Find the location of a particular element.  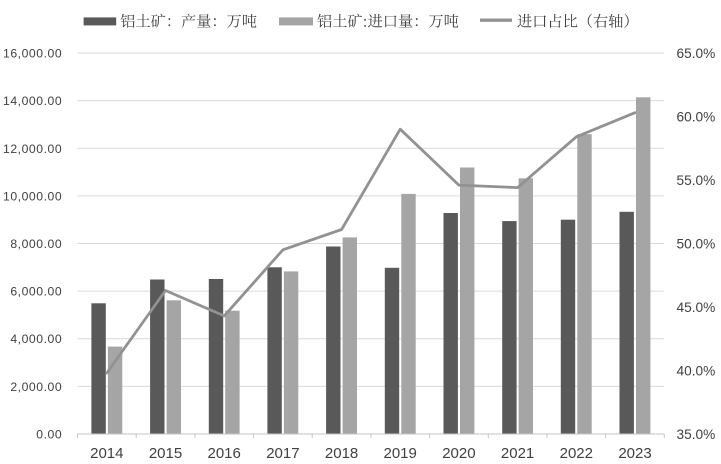

svg-text: 2021 is located at coordinates (517, 453).